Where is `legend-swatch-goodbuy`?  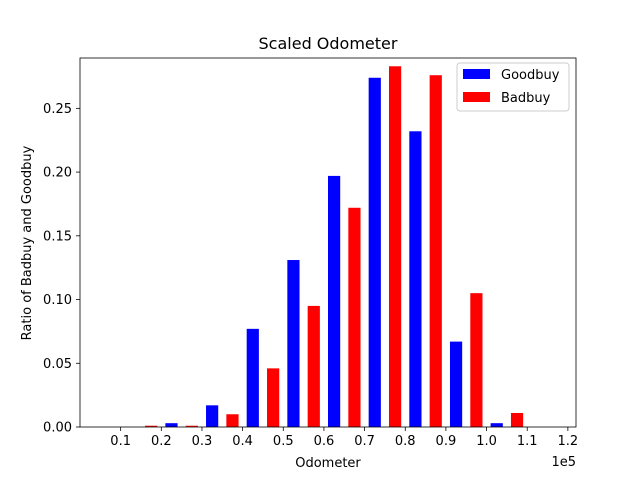
legend-swatch-goodbuy is located at coordinates (476, 74).